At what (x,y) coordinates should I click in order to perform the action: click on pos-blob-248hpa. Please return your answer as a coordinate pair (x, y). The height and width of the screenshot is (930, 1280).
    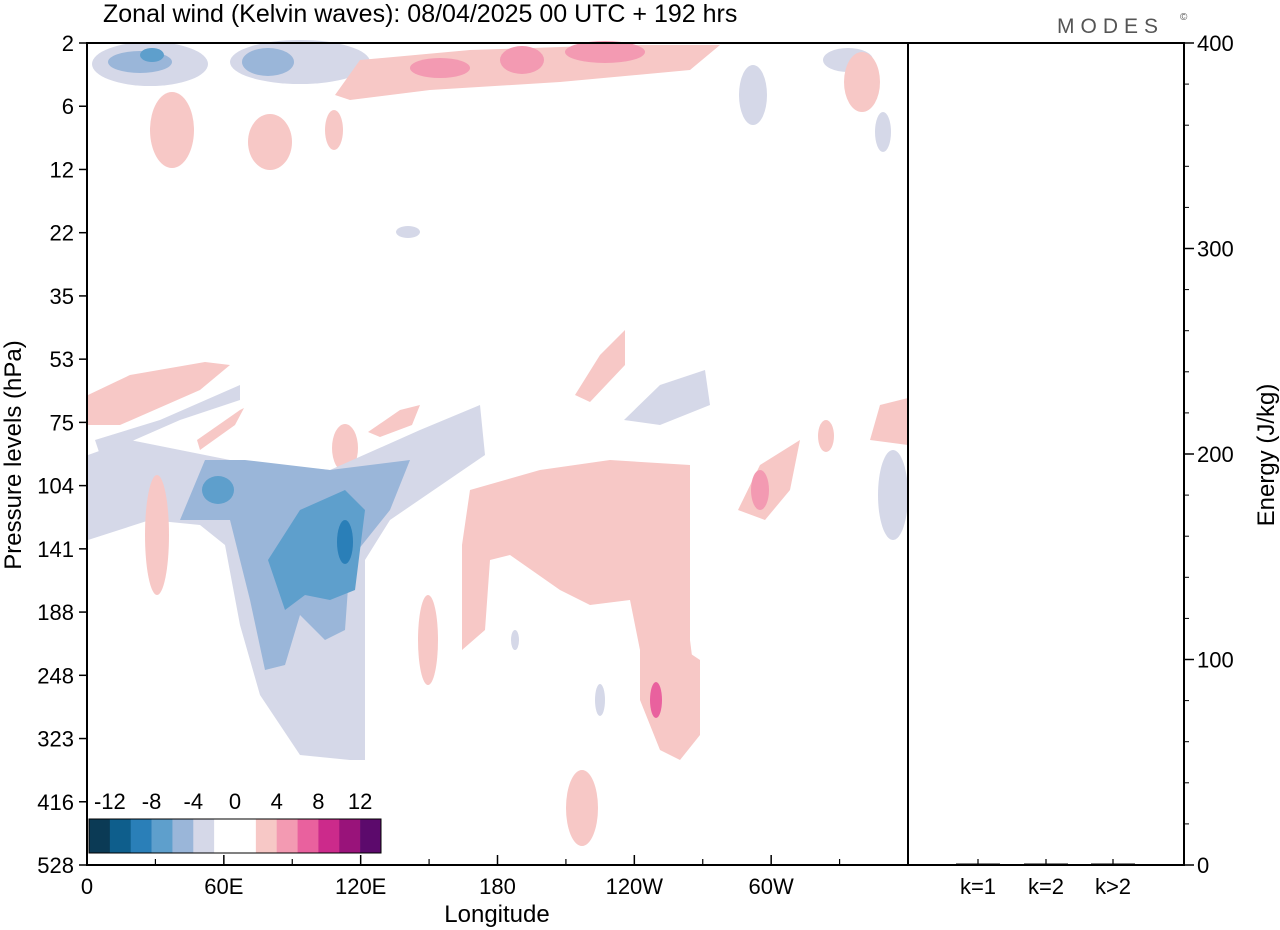
    Looking at the image, I should click on (428, 640).